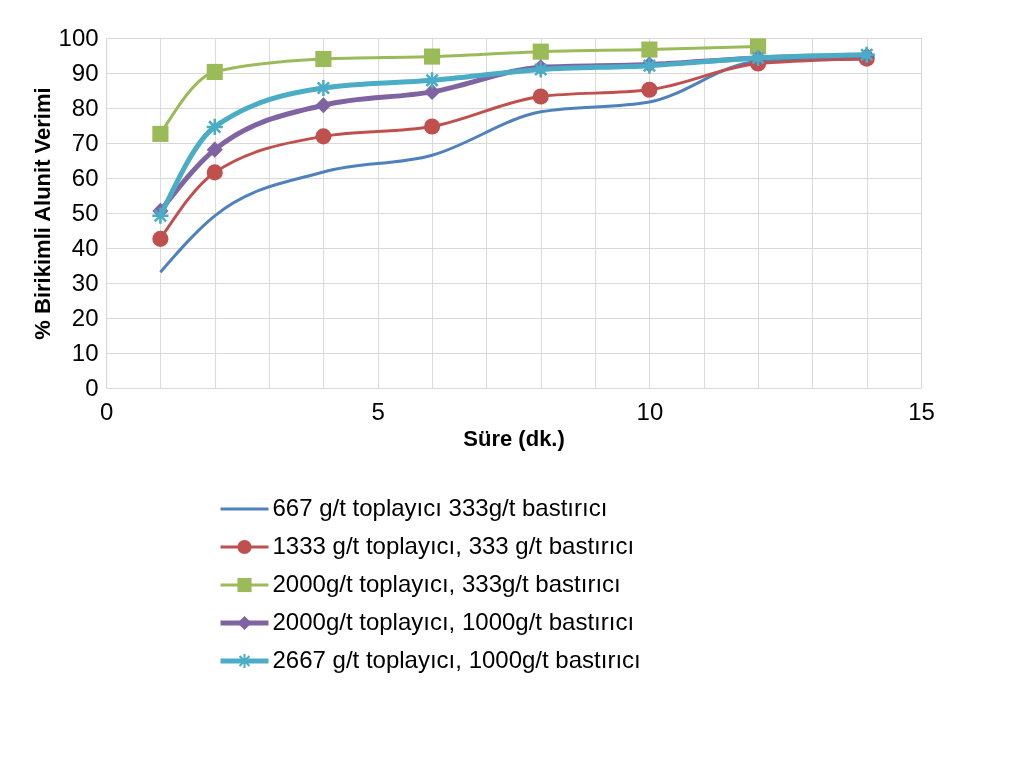 The height and width of the screenshot is (778, 1031). What do you see at coordinates (514, 438) in the screenshot?
I see `x-axis-title: Süre (dk.)` at bounding box center [514, 438].